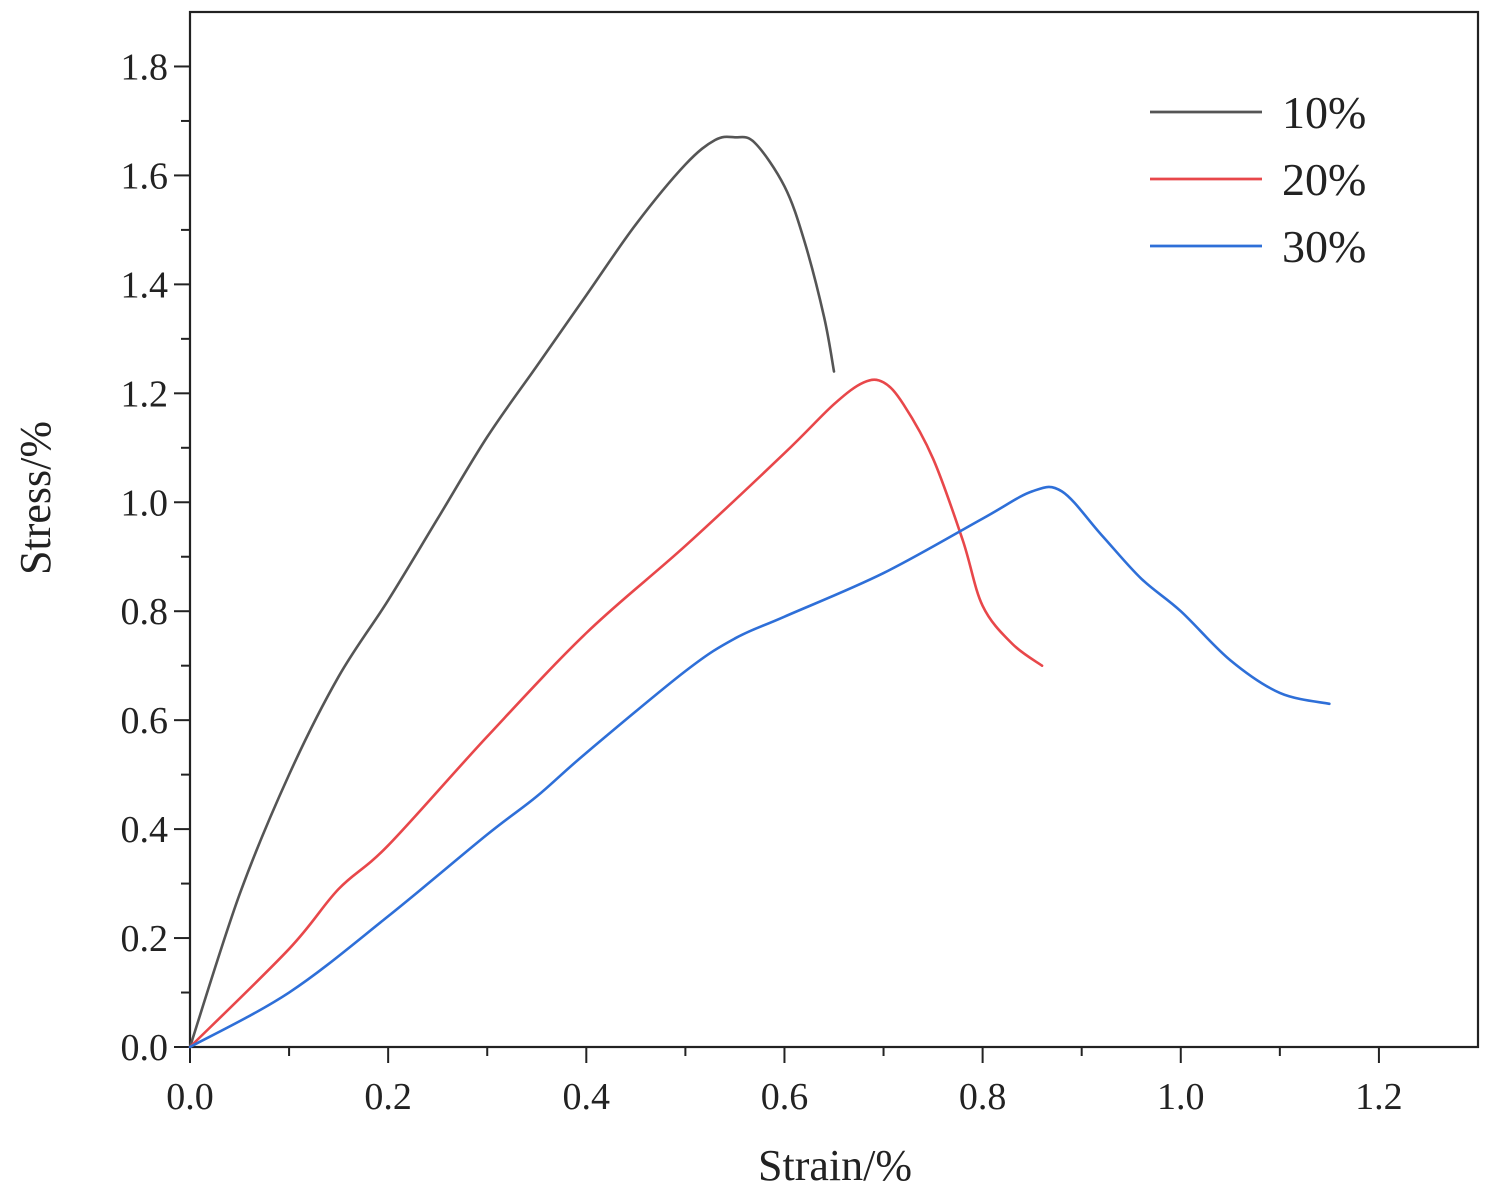  I want to click on x-tick-label: 0.4, so click(587, 1097).